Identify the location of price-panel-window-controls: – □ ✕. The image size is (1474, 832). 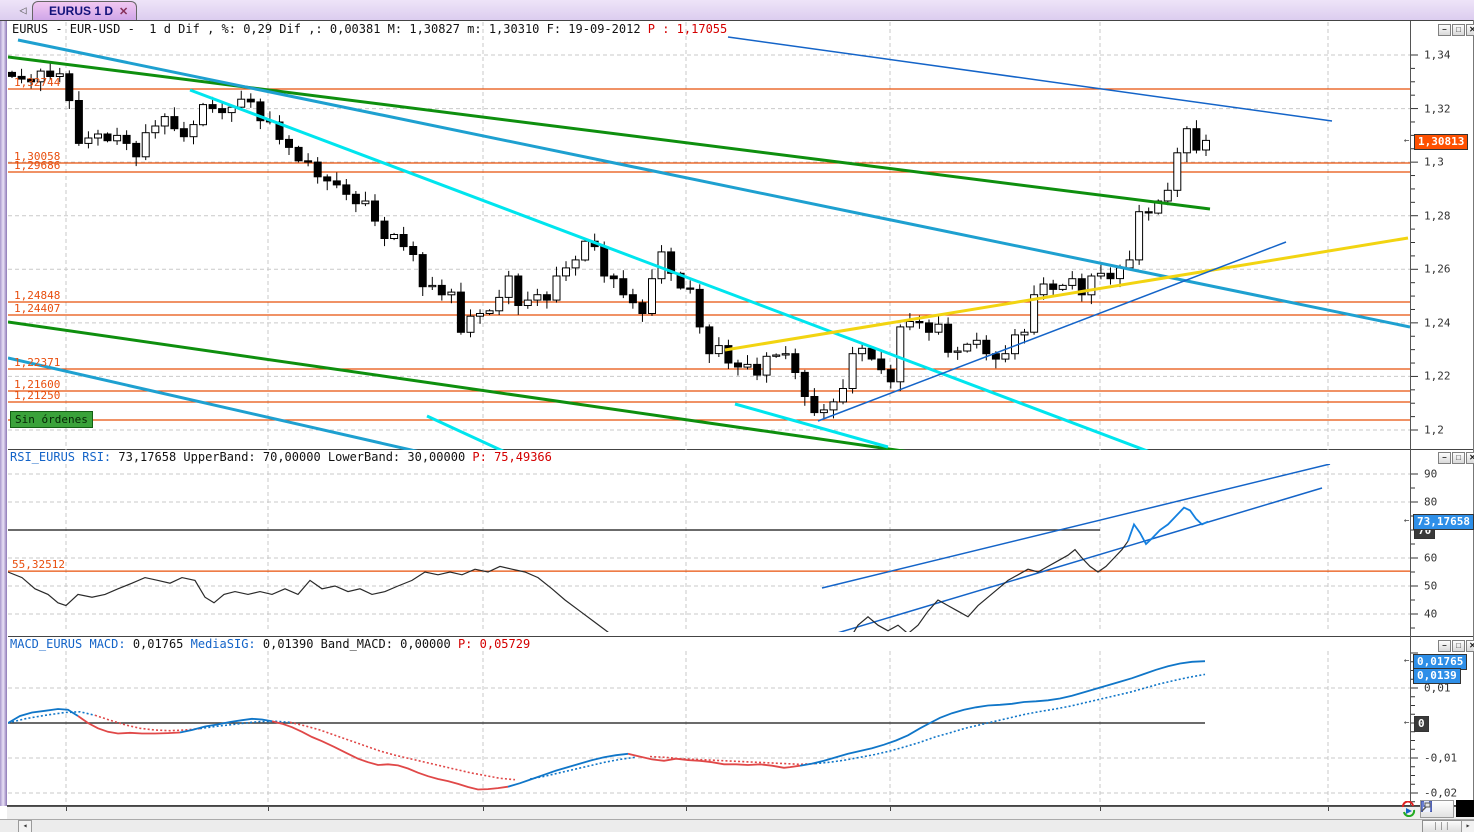
(1456, 30).